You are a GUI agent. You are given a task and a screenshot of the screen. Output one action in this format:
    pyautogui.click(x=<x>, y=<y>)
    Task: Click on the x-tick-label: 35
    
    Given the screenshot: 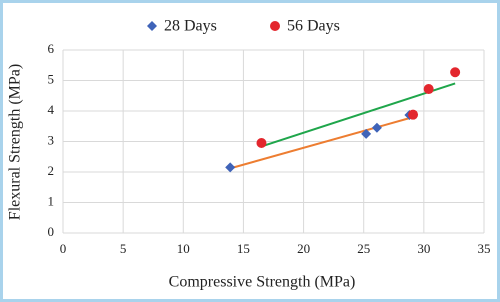 What is the action you would take?
    pyautogui.click(x=484, y=248)
    